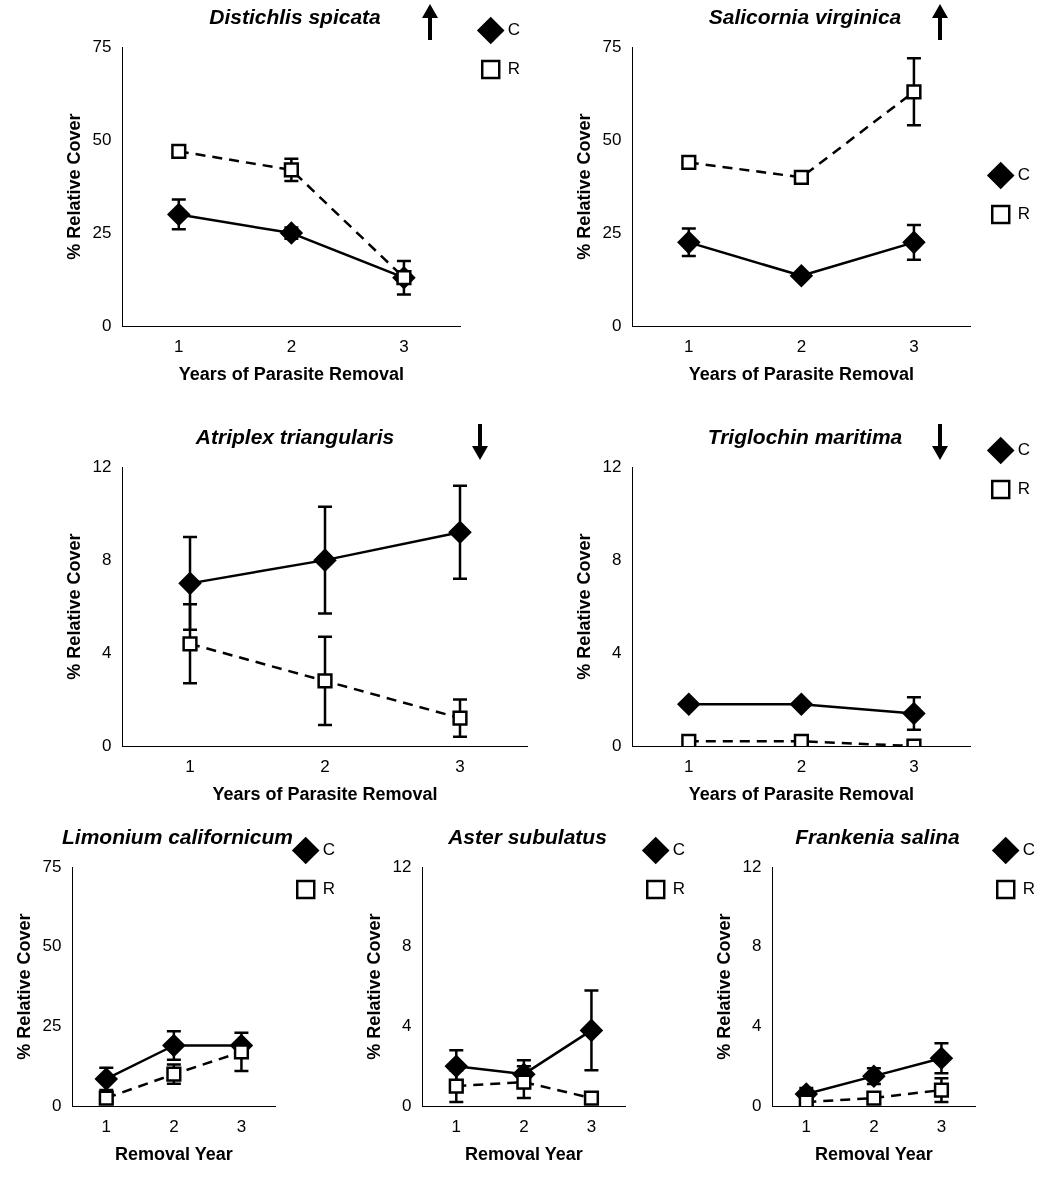 This screenshot has width=1060, height=1182. Describe the element at coordinates (295, 17) in the screenshot. I see `chart-title: Distichlis spicata` at that location.